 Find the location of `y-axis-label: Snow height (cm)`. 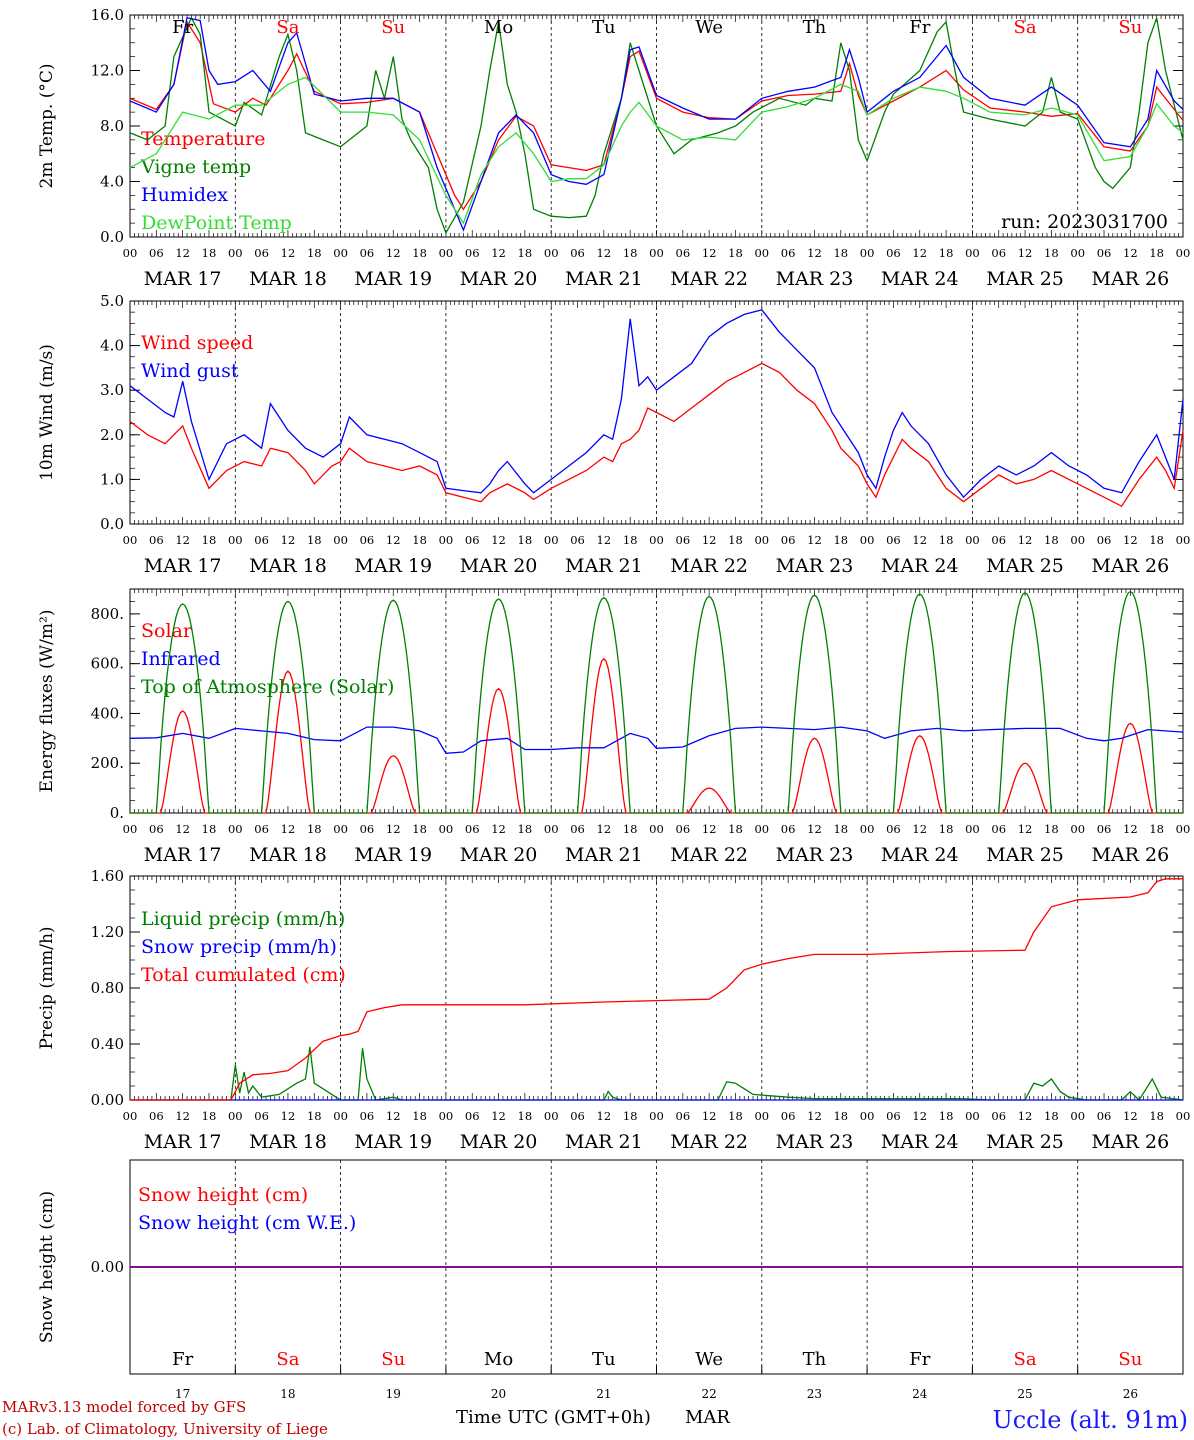

y-axis-label: Snow height (cm) is located at coordinates (47, 1267).